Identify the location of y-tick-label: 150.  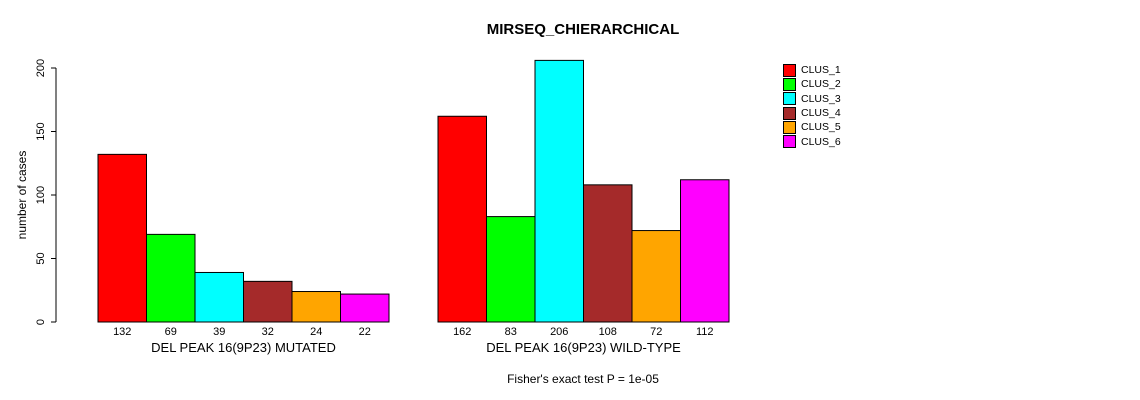
(41, 131).